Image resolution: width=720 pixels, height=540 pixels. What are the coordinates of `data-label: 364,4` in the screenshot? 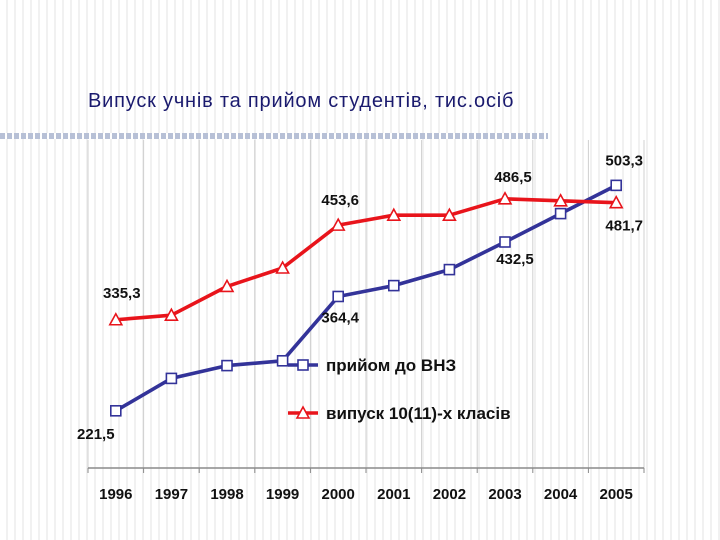 It's located at (340, 317).